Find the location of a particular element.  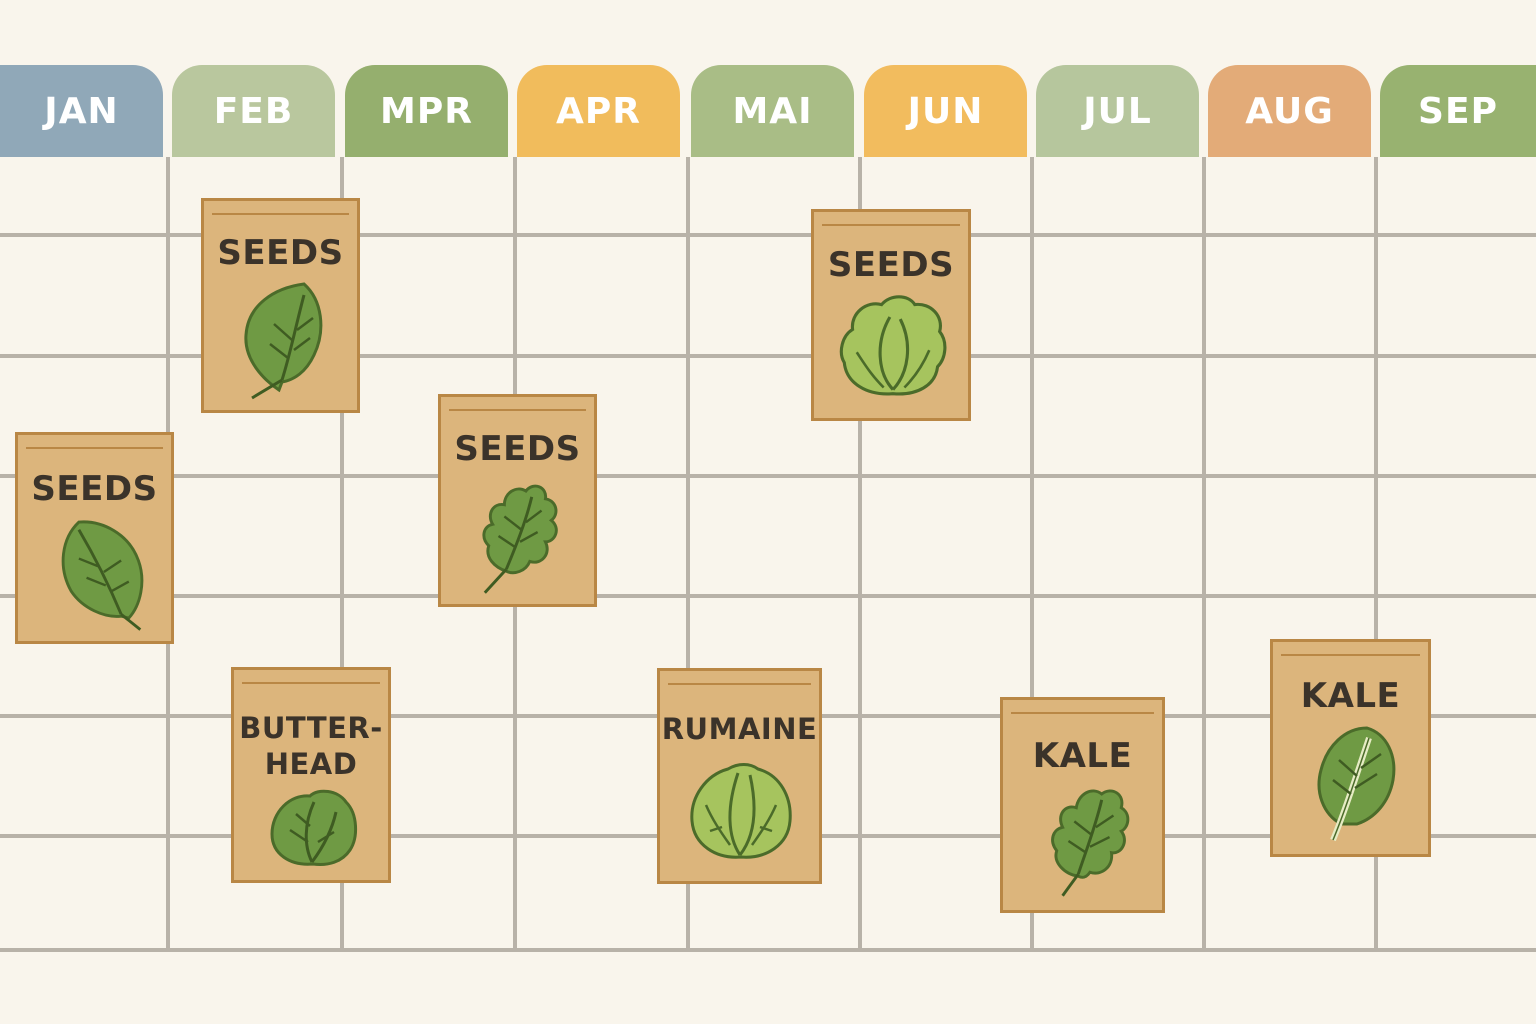

chard-leaf-icon is located at coordinates (1356, 784).